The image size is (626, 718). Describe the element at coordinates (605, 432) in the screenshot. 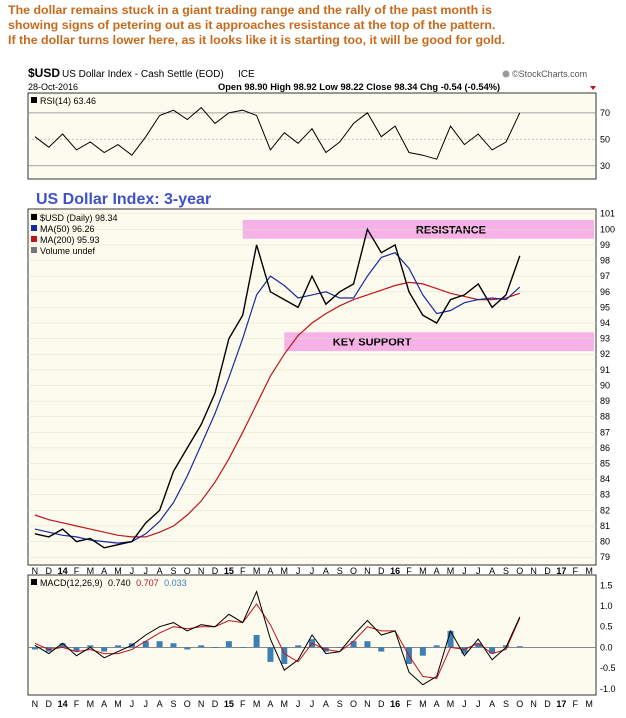

I see `price-ytick-label: 87` at that location.